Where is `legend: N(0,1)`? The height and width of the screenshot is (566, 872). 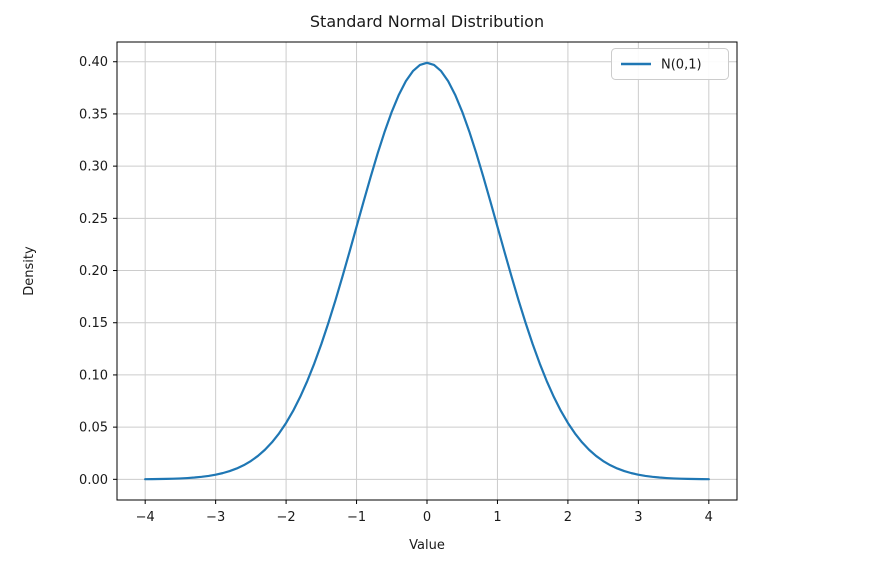 legend: N(0,1) is located at coordinates (670, 64).